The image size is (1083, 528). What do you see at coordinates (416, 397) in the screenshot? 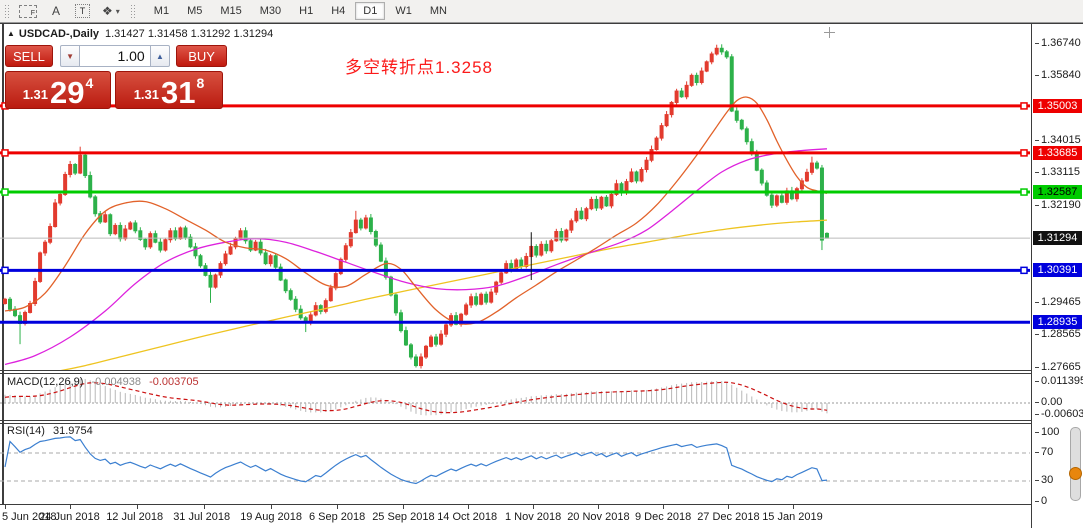
I see `macd-signal-line` at bounding box center [416, 397].